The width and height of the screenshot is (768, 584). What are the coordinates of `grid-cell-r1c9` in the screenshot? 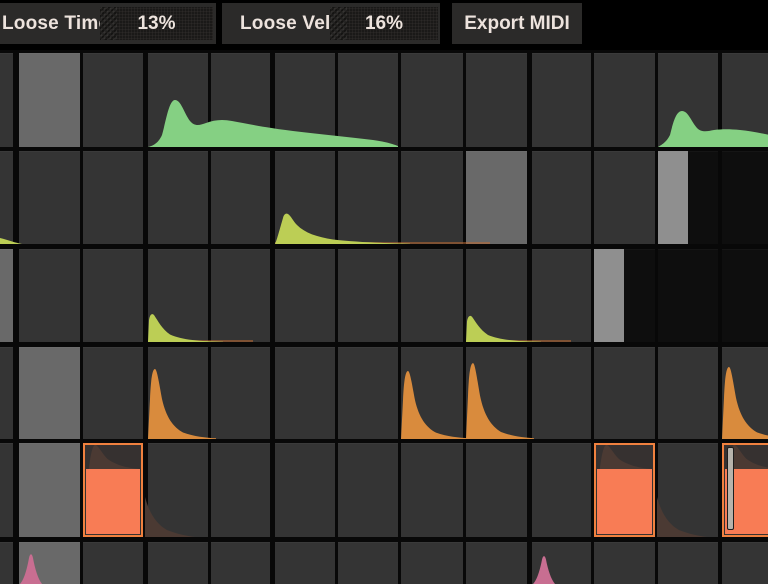 It's located at (561, 197).